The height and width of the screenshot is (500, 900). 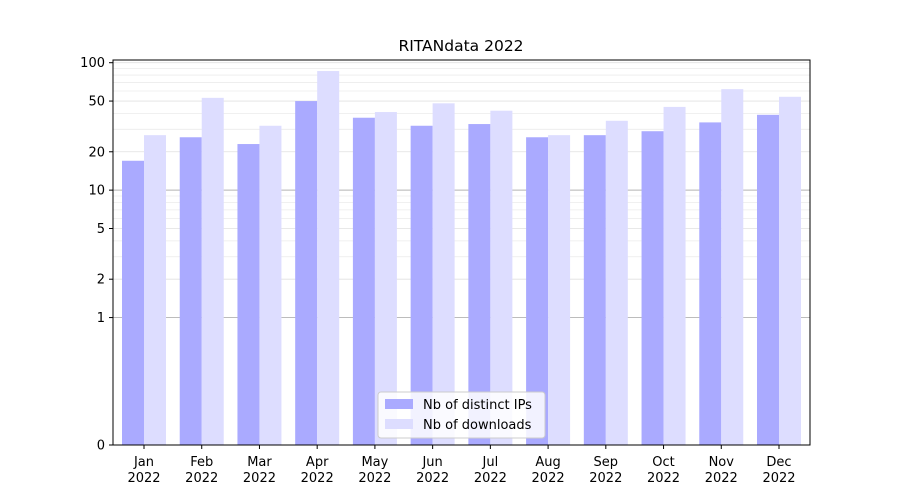 What do you see at coordinates (201, 470) in the screenshot?
I see `x-tick-label: Feb 2022` at bounding box center [201, 470].